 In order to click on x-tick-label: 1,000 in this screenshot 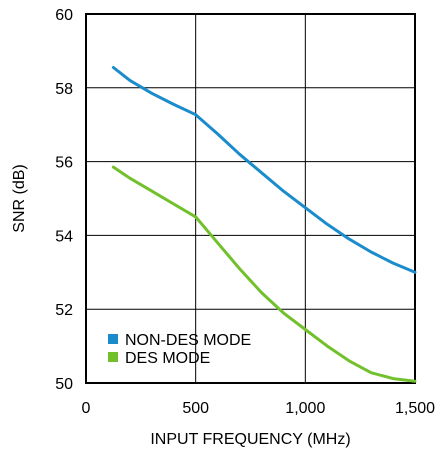, I will do `click(305, 408)`.